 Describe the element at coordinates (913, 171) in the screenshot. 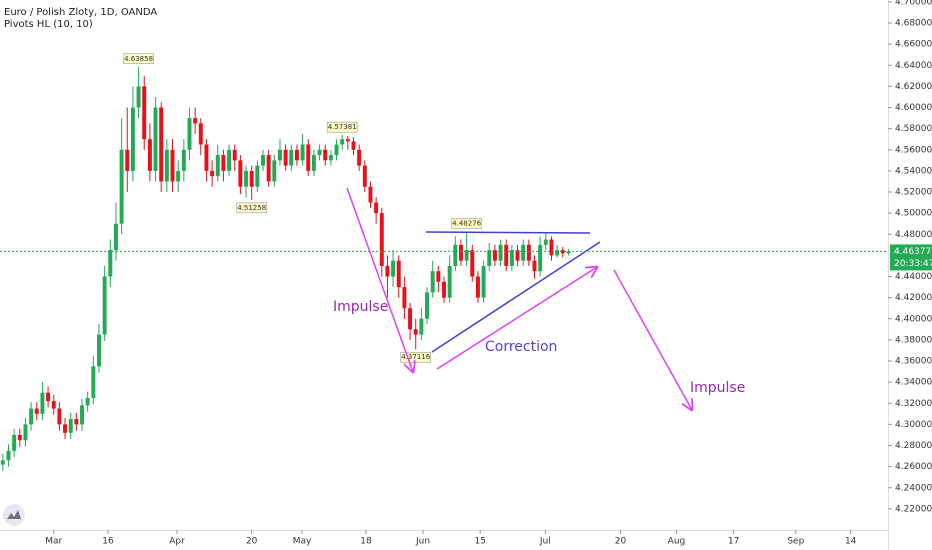

I see `y-tick-label: 4.54000` at that location.